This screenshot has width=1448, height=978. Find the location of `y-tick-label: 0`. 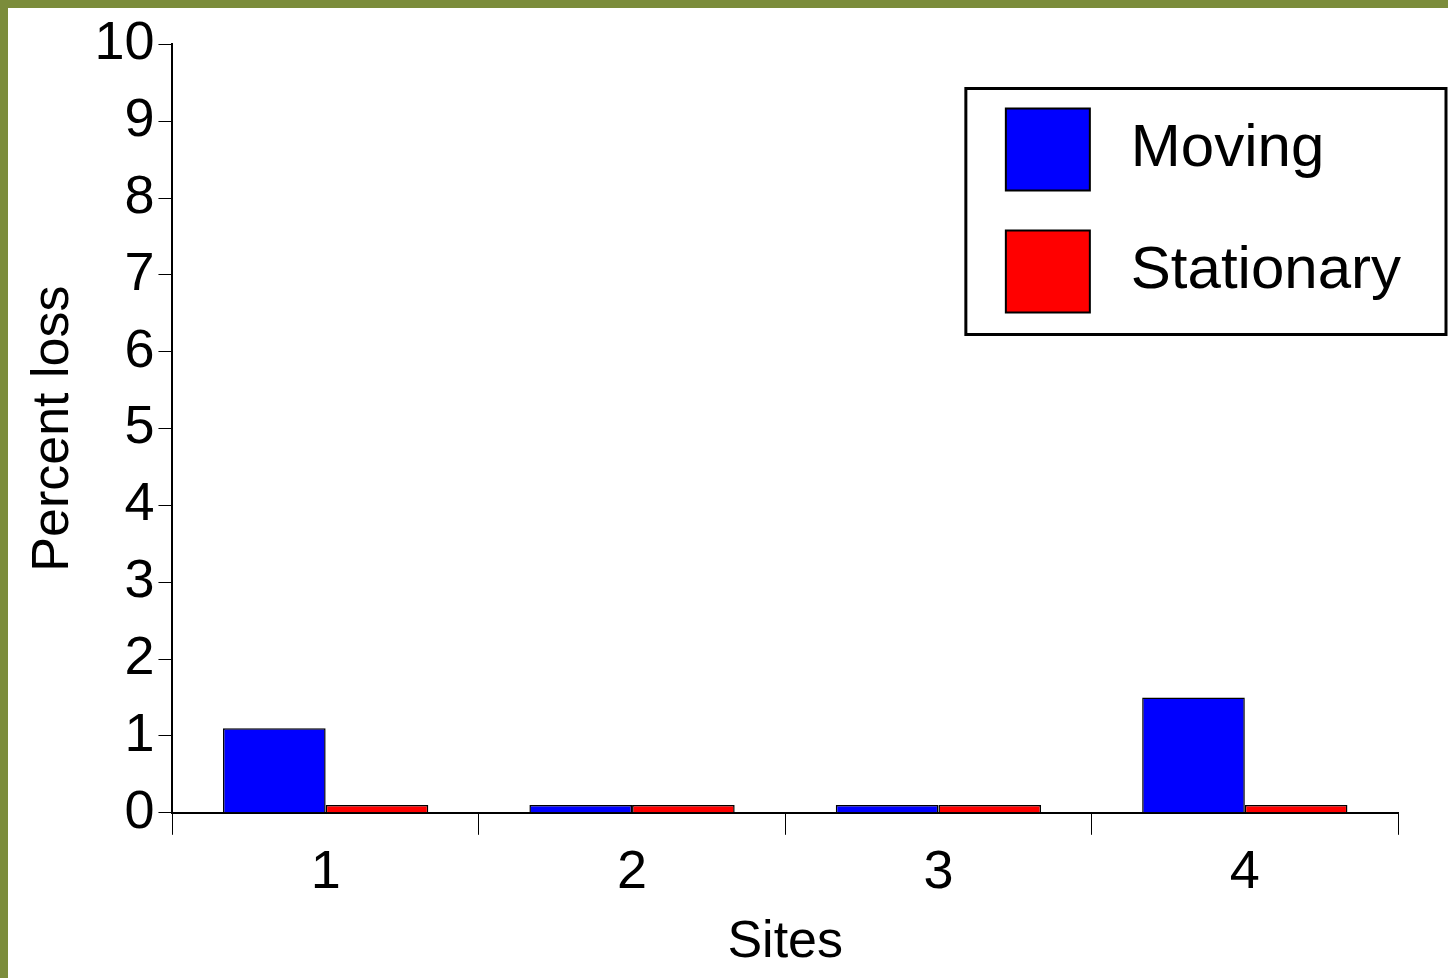

y-tick-label: 0 is located at coordinates (139, 808).